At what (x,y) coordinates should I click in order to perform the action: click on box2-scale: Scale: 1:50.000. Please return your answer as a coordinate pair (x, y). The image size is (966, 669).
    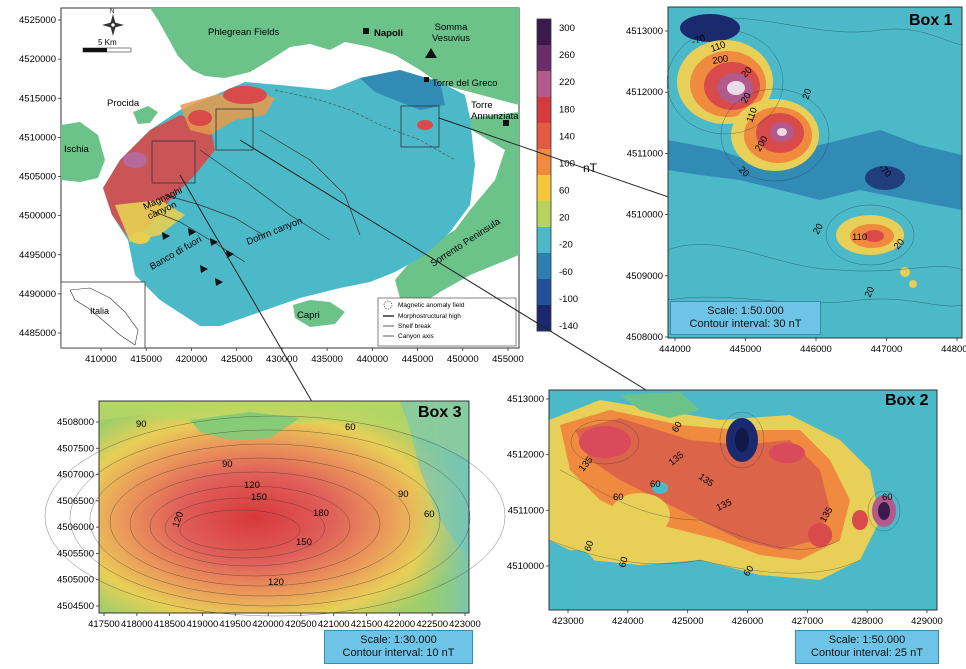
    Looking at the image, I should click on (867, 640).